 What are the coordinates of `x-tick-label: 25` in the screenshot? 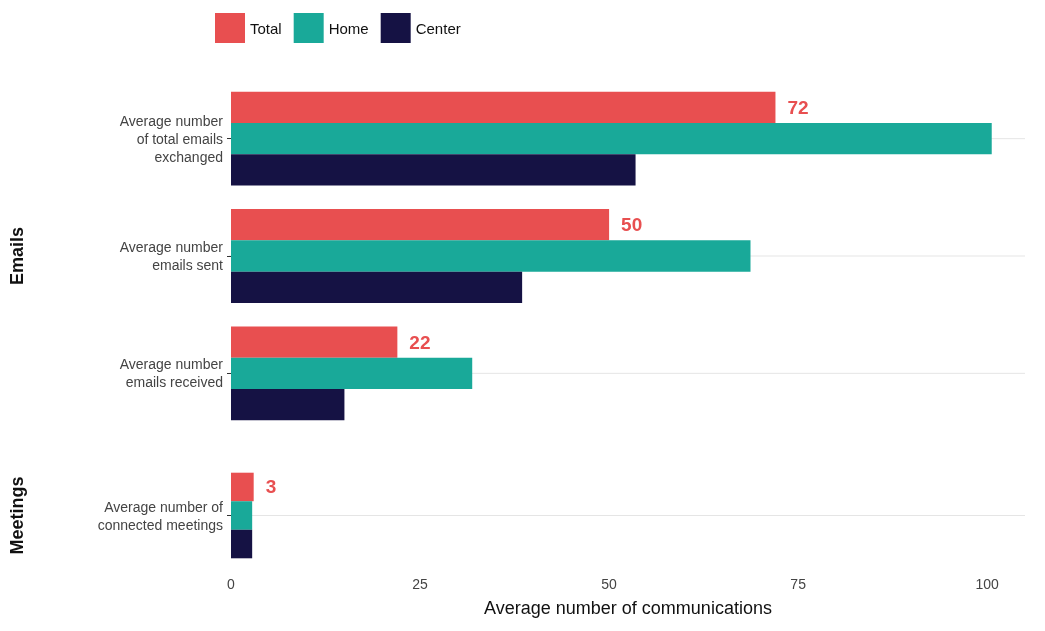 It's located at (420, 584).